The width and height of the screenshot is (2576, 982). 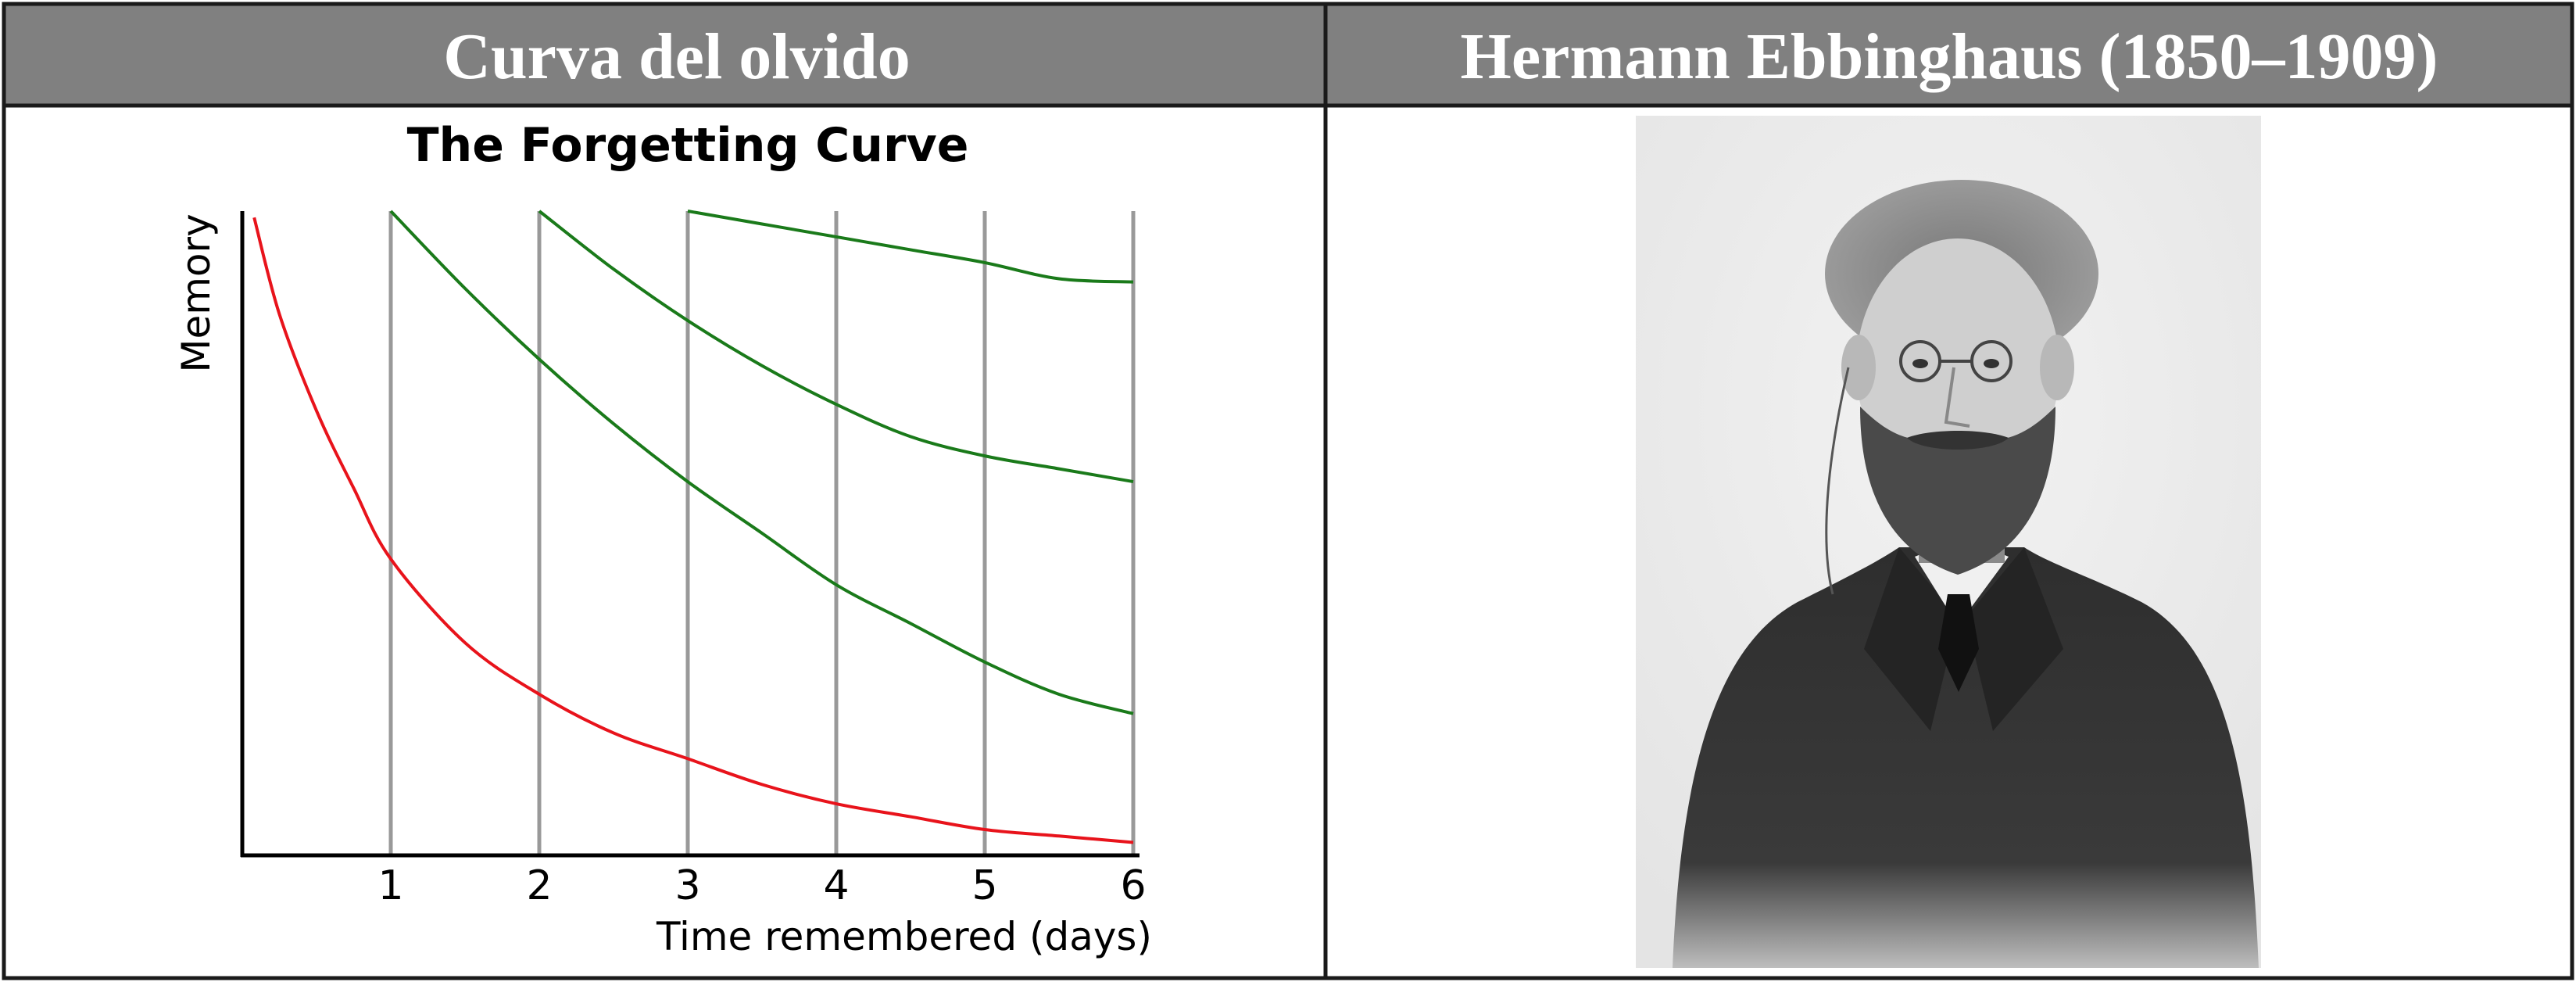 What do you see at coordinates (676, 57) in the screenshot?
I see `left-header-text: Curva del olvido` at bounding box center [676, 57].